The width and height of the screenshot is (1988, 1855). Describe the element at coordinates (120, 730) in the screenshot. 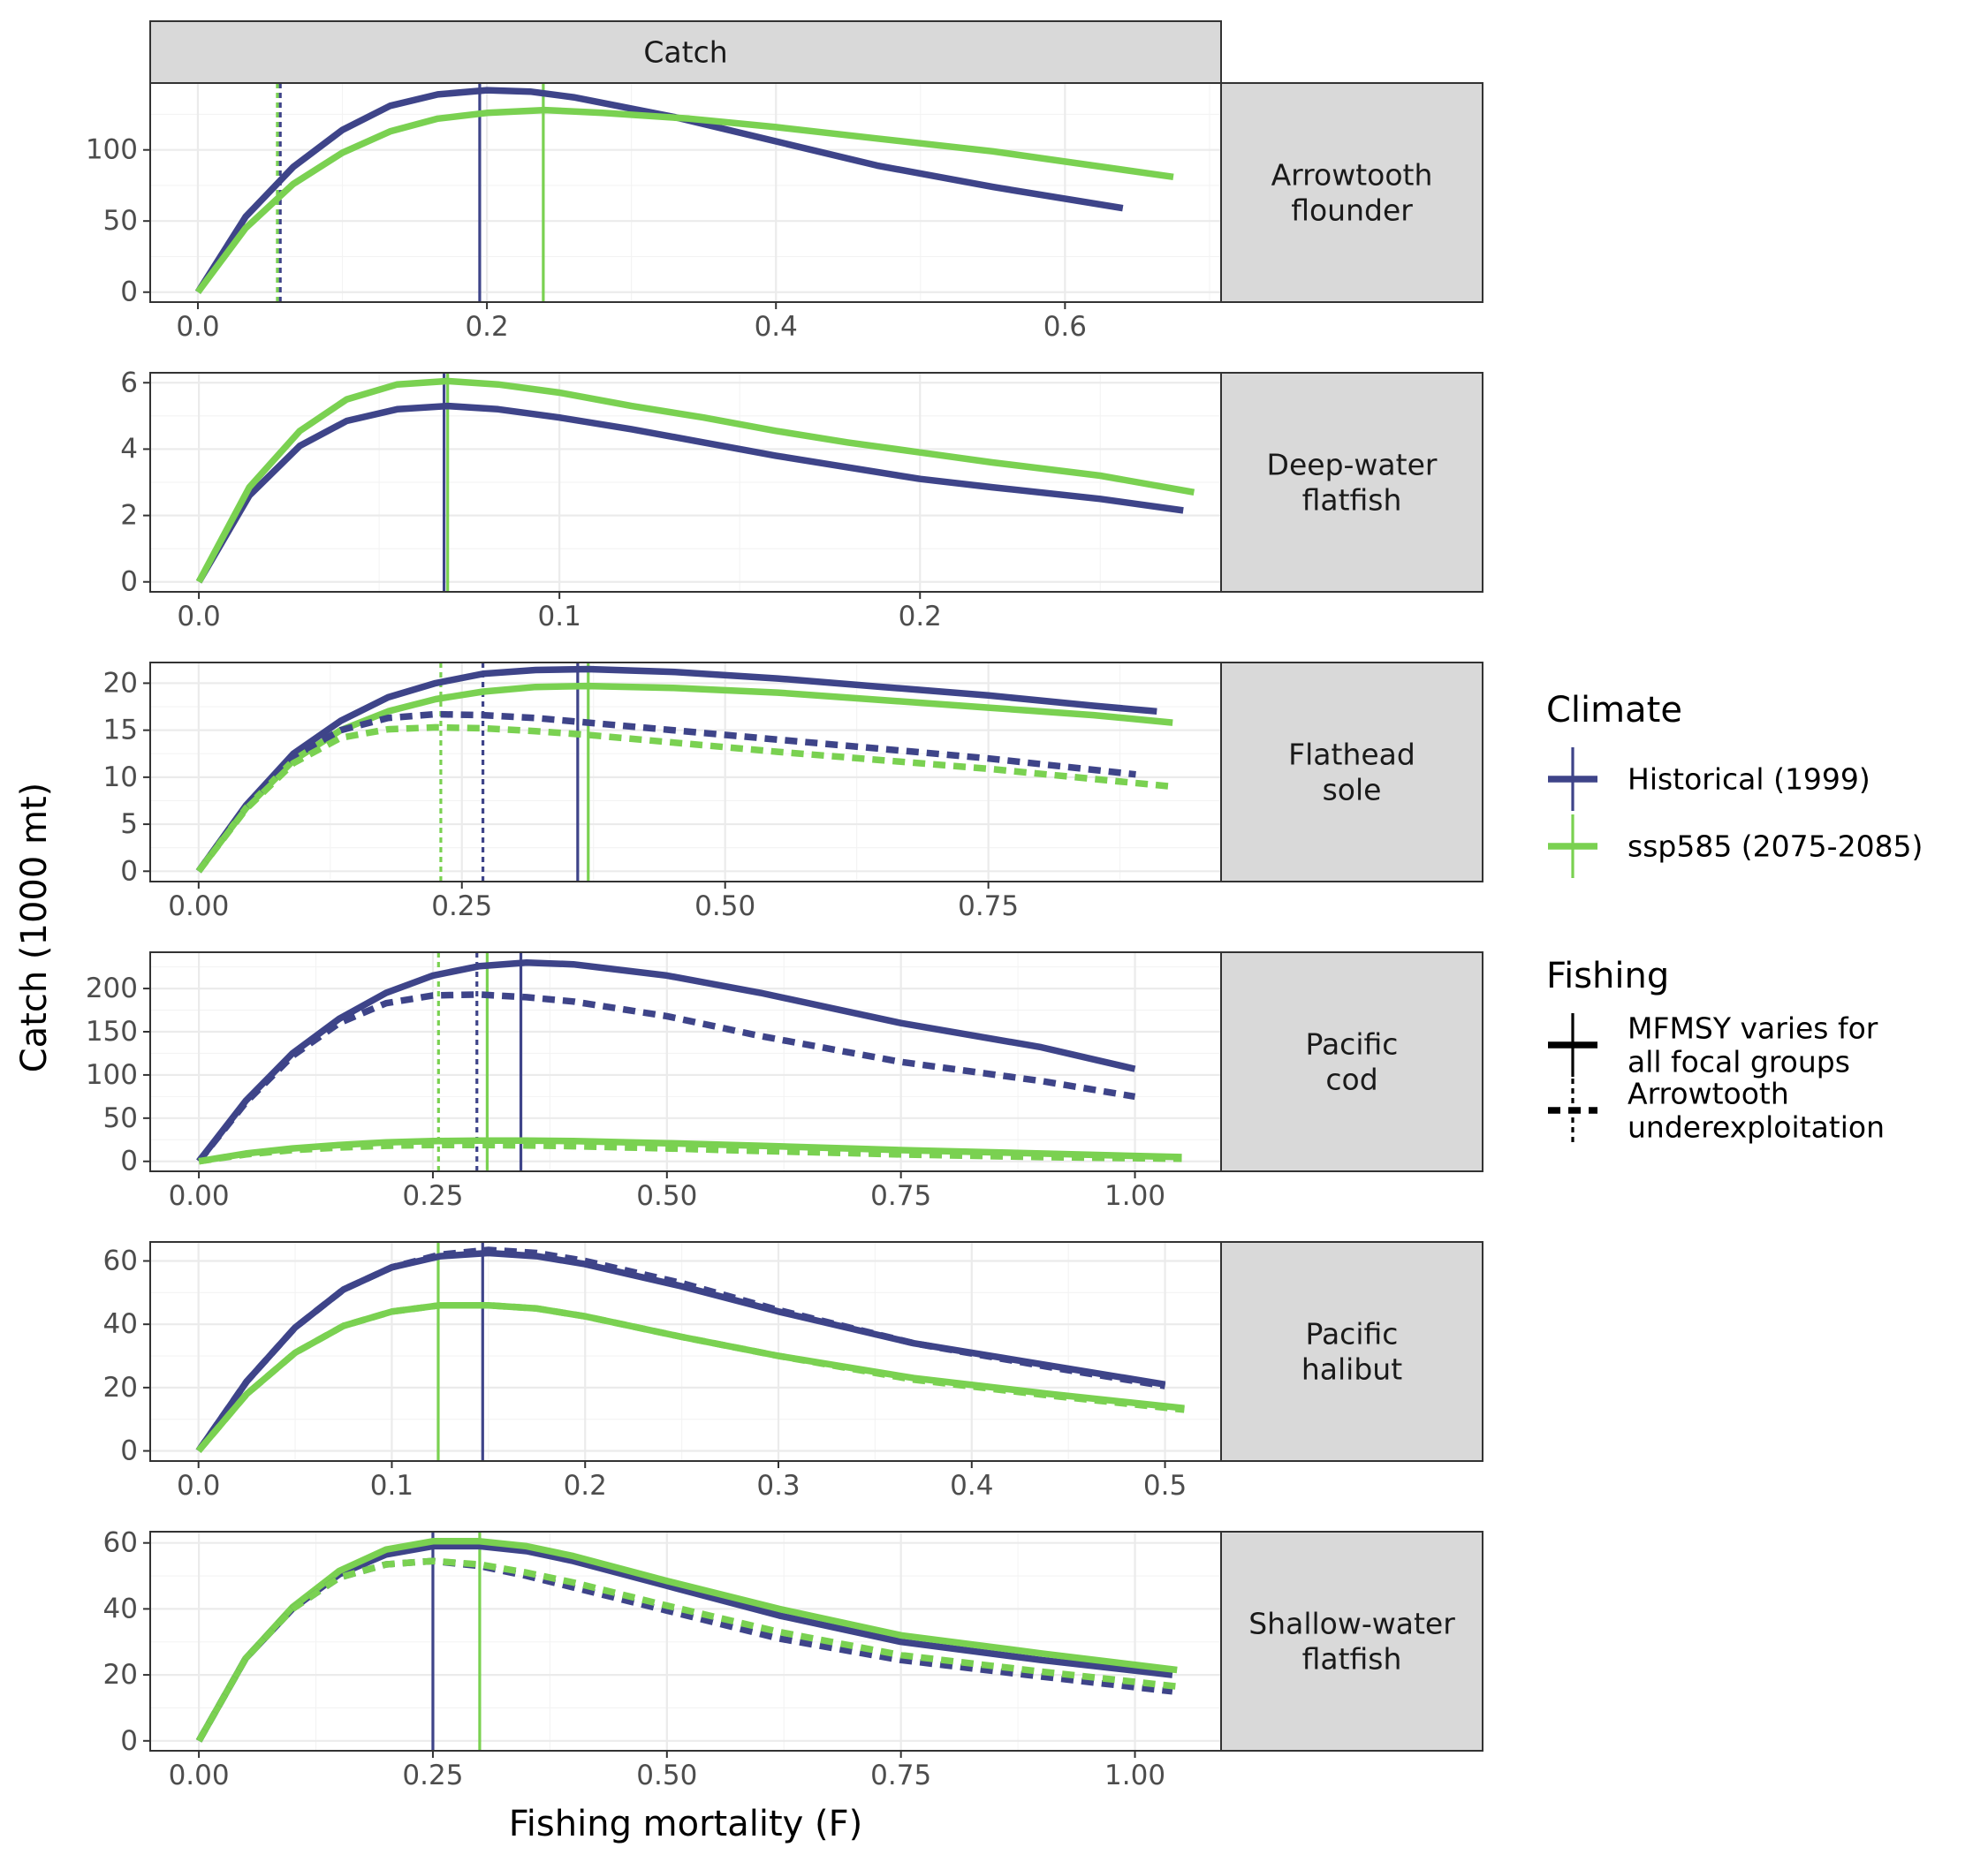

I see `y-tick-label: 15` at that location.